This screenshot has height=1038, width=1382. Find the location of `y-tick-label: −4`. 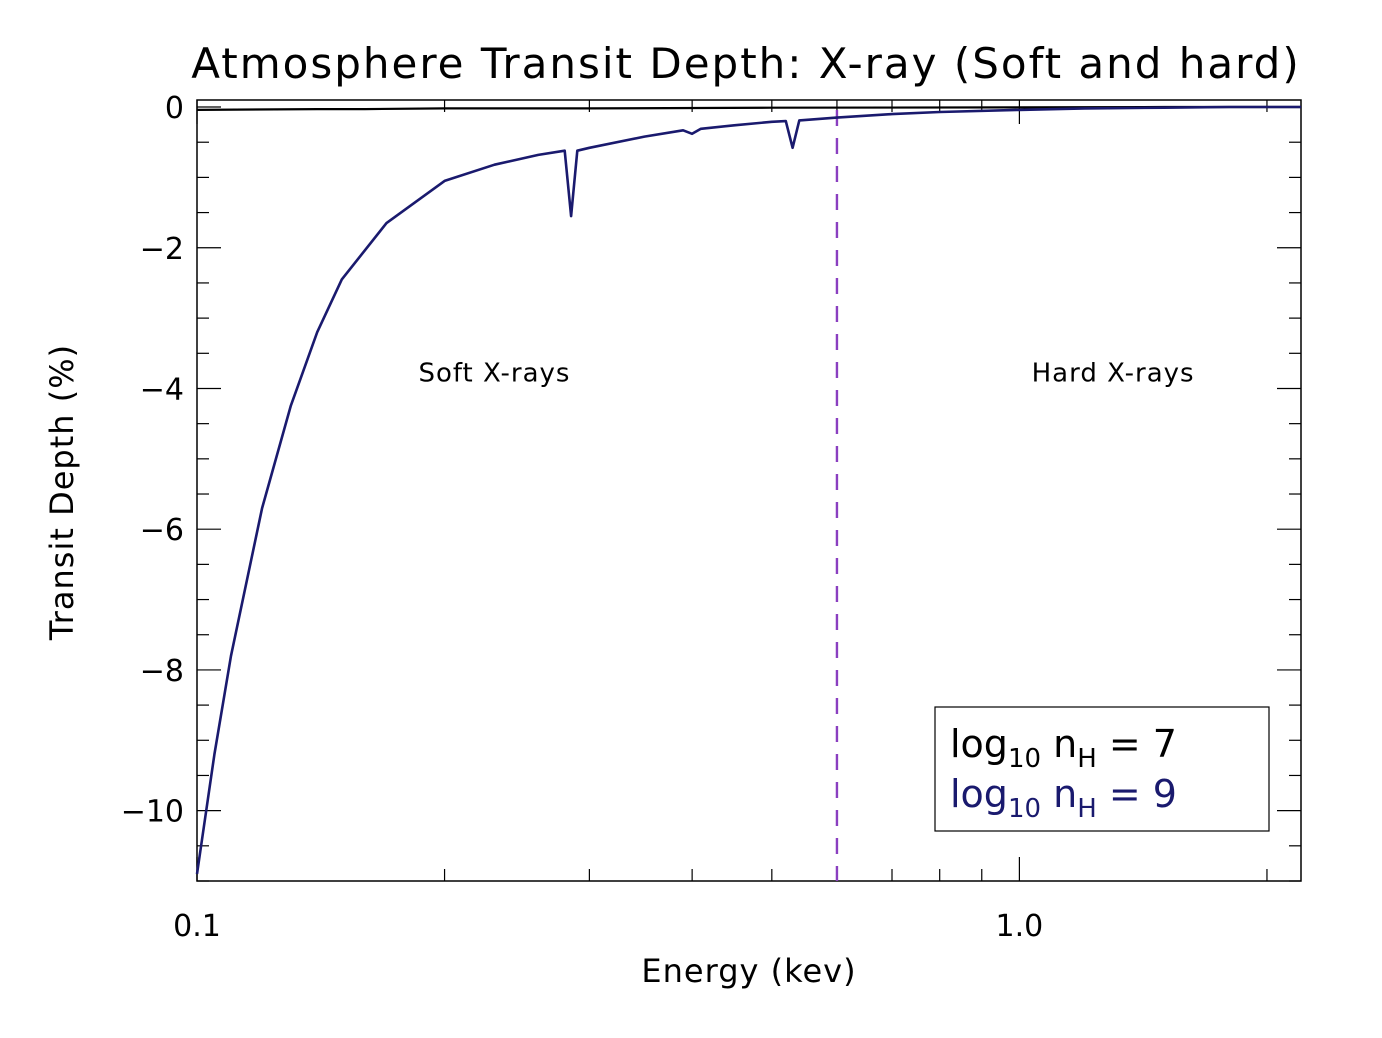

y-tick-label: −4 is located at coordinates (162, 389).